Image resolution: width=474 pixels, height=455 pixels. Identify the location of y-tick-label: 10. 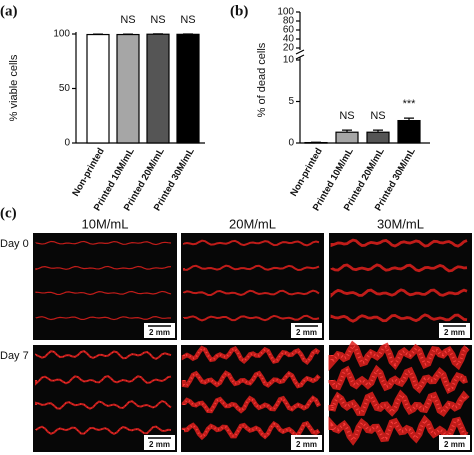
(289, 60).